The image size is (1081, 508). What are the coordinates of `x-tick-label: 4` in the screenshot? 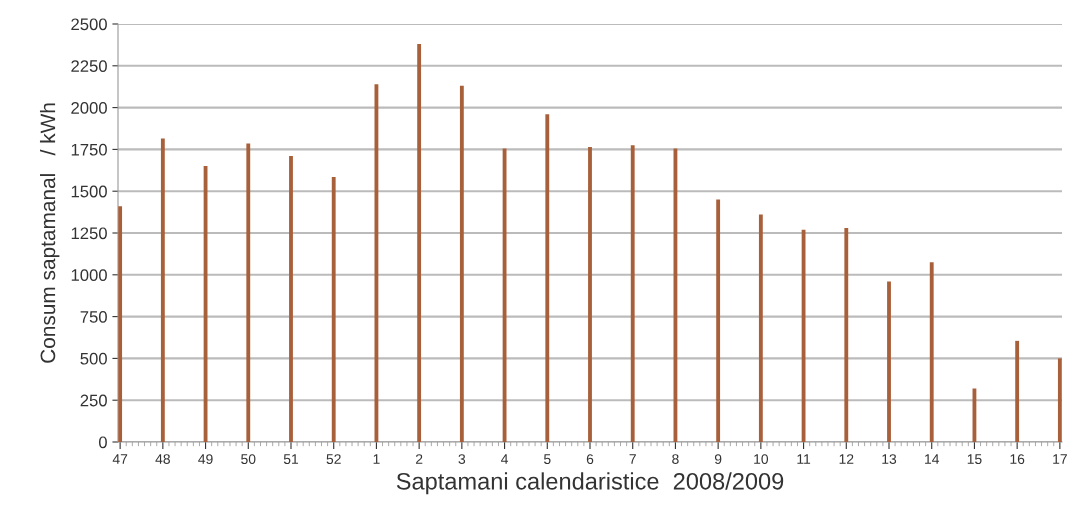 It's located at (505, 459).